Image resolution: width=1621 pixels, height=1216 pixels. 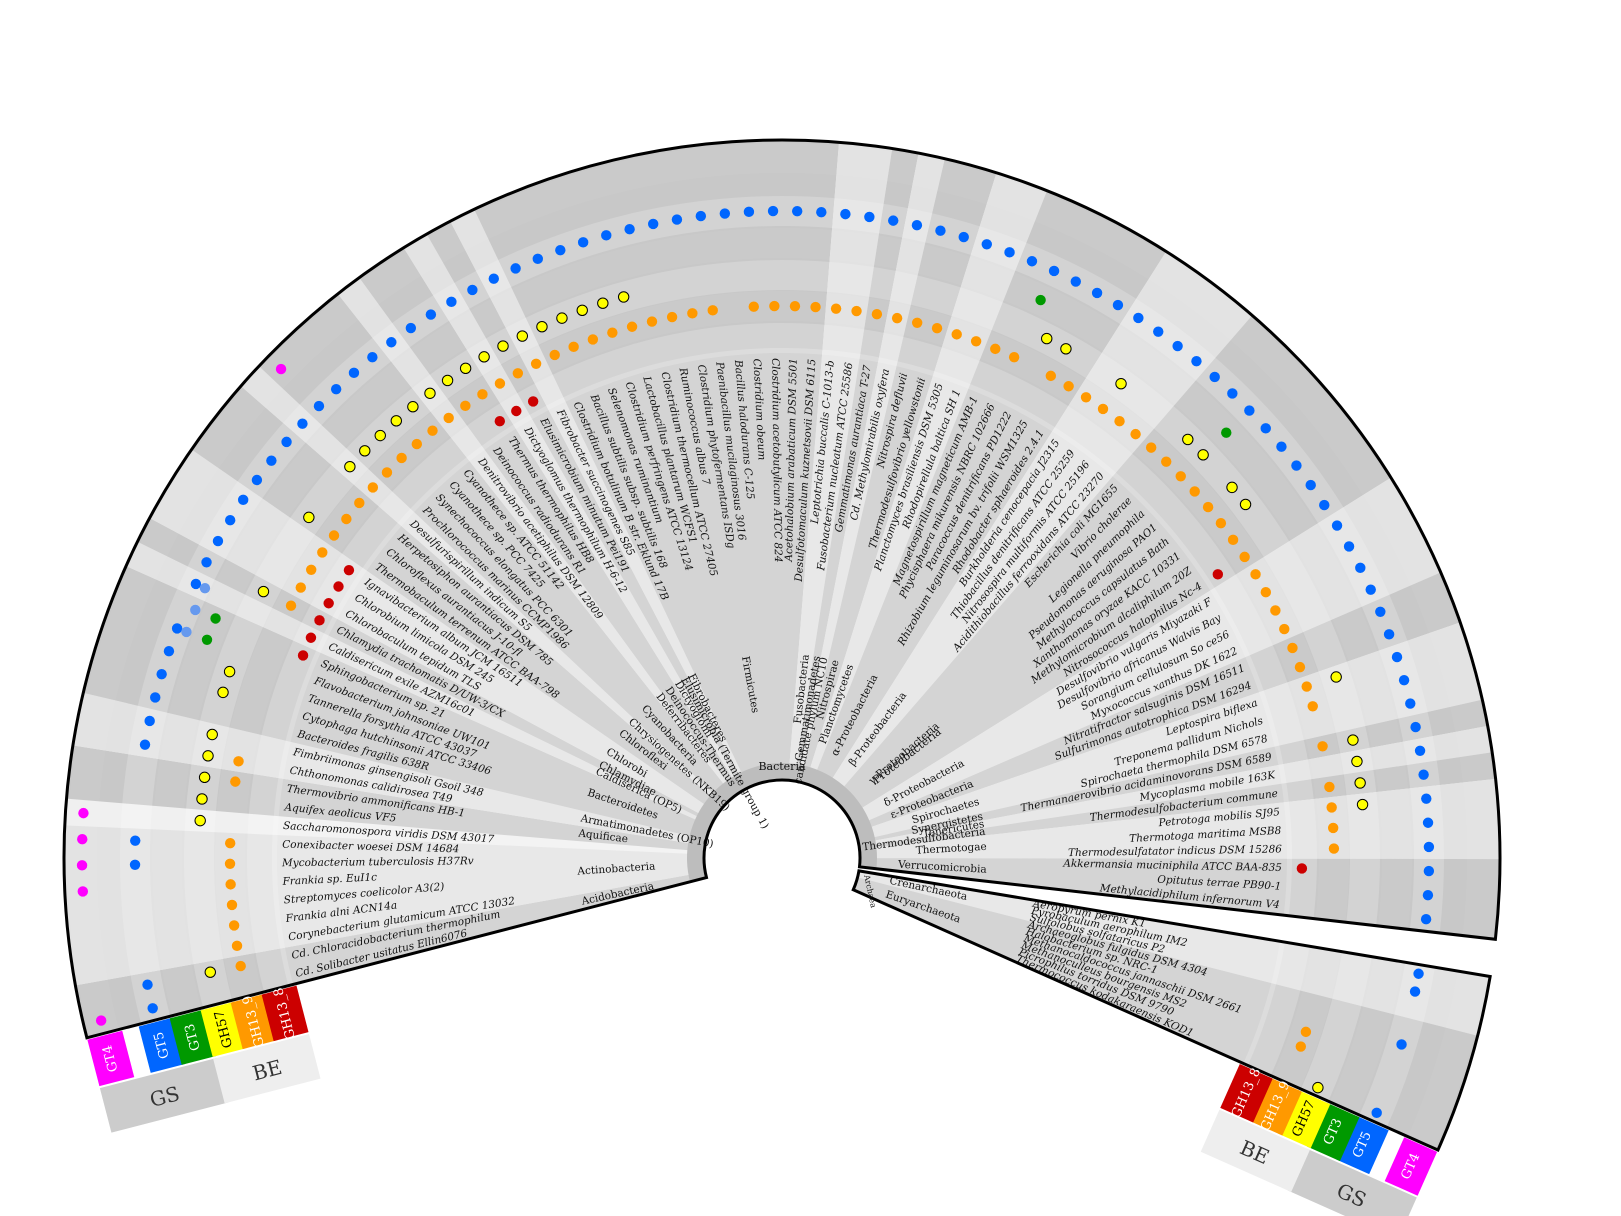 I want to click on key-gt4: GT4, so click(x=1411, y=1166).